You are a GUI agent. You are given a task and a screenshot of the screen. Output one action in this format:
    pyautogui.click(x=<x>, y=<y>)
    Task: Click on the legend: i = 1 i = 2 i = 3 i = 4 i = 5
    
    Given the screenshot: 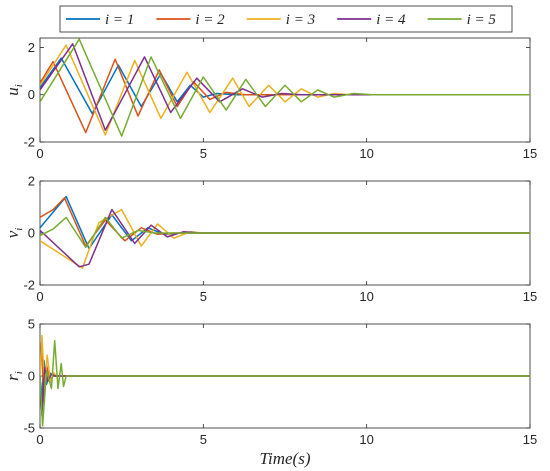 What is the action you would take?
    pyautogui.click(x=286, y=19)
    